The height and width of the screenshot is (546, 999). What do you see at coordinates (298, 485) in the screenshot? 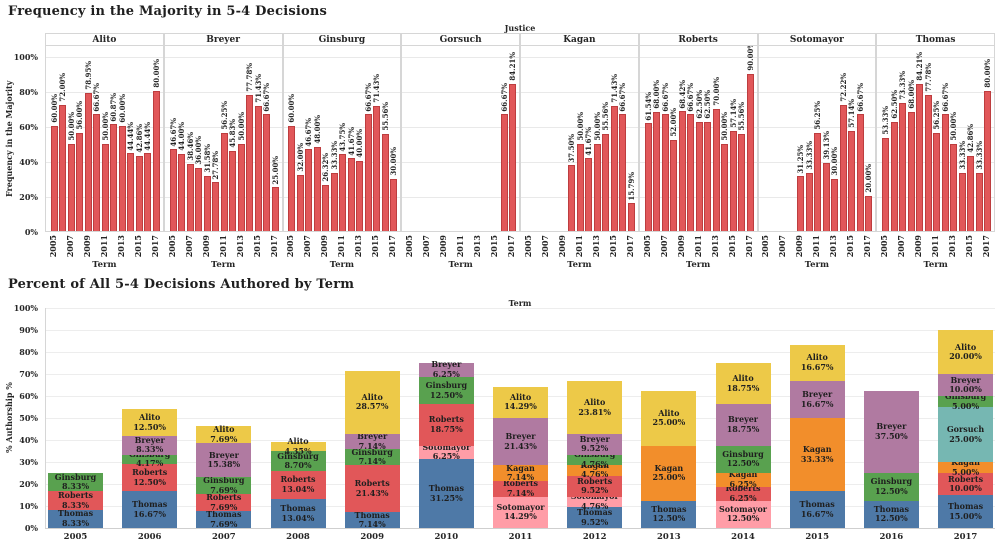
I see `bar-segment-roberts: Roberts 13.04%` at bounding box center [298, 485].